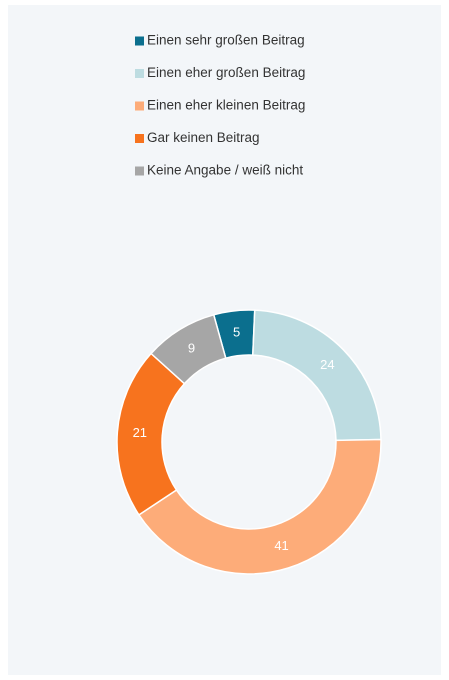 Image resolution: width=449 pixels, height=680 pixels. I want to click on legend-label: Einen eher kleinen Beitrag, so click(226, 105).